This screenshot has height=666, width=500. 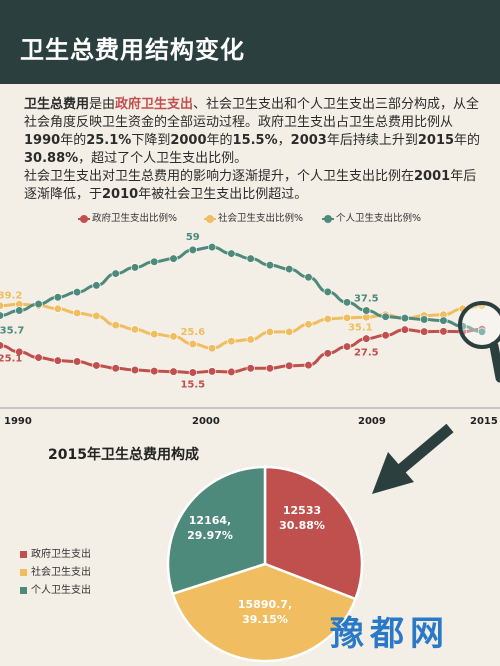 What do you see at coordinates (102, 104) in the screenshot?
I see `para-text: 是由` at bounding box center [102, 104].